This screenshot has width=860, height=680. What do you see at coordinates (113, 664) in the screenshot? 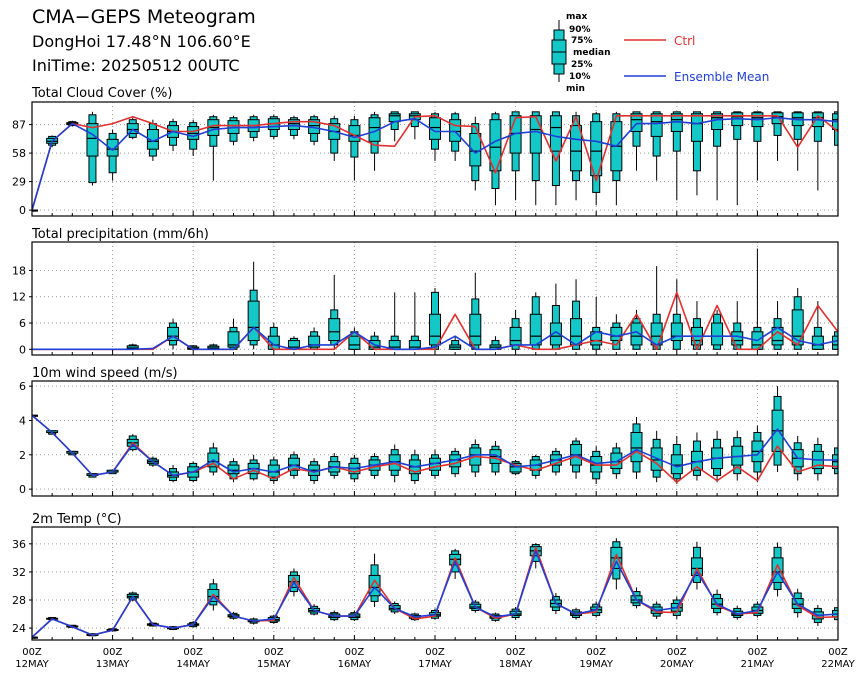
I see `x-date-label: 13MAY` at bounding box center [113, 664].